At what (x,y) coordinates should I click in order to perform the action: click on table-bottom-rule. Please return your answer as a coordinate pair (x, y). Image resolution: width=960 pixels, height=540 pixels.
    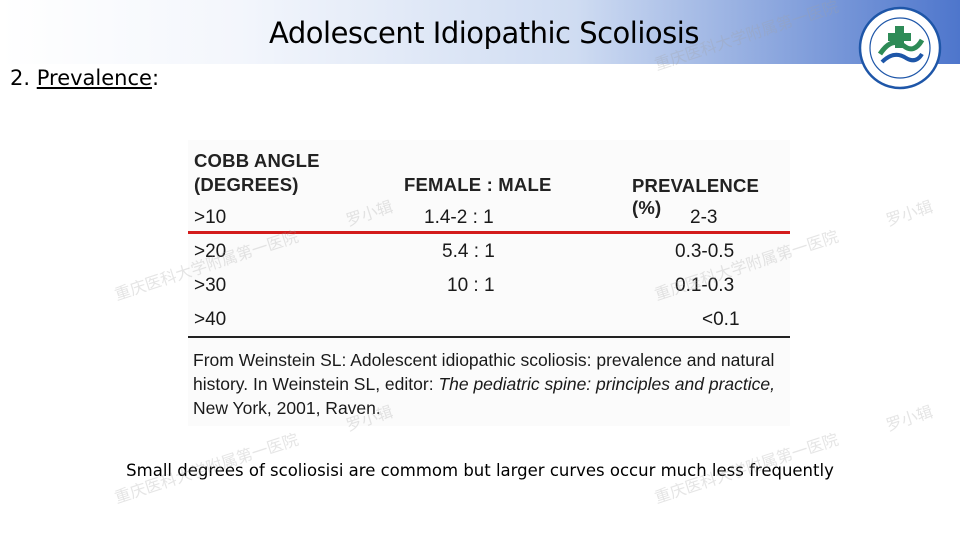
    Looking at the image, I should click on (489, 337).